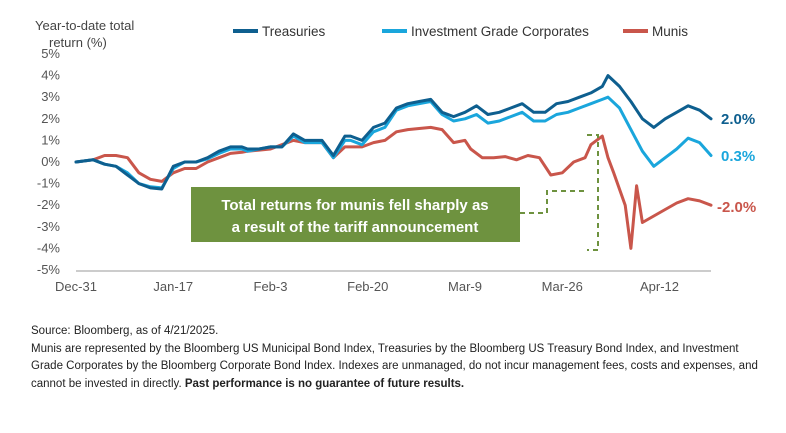 Image resolution: width=786 pixels, height=433 pixels. What do you see at coordinates (50, 75) in the screenshot?
I see `y-tick-label: 4%` at bounding box center [50, 75].